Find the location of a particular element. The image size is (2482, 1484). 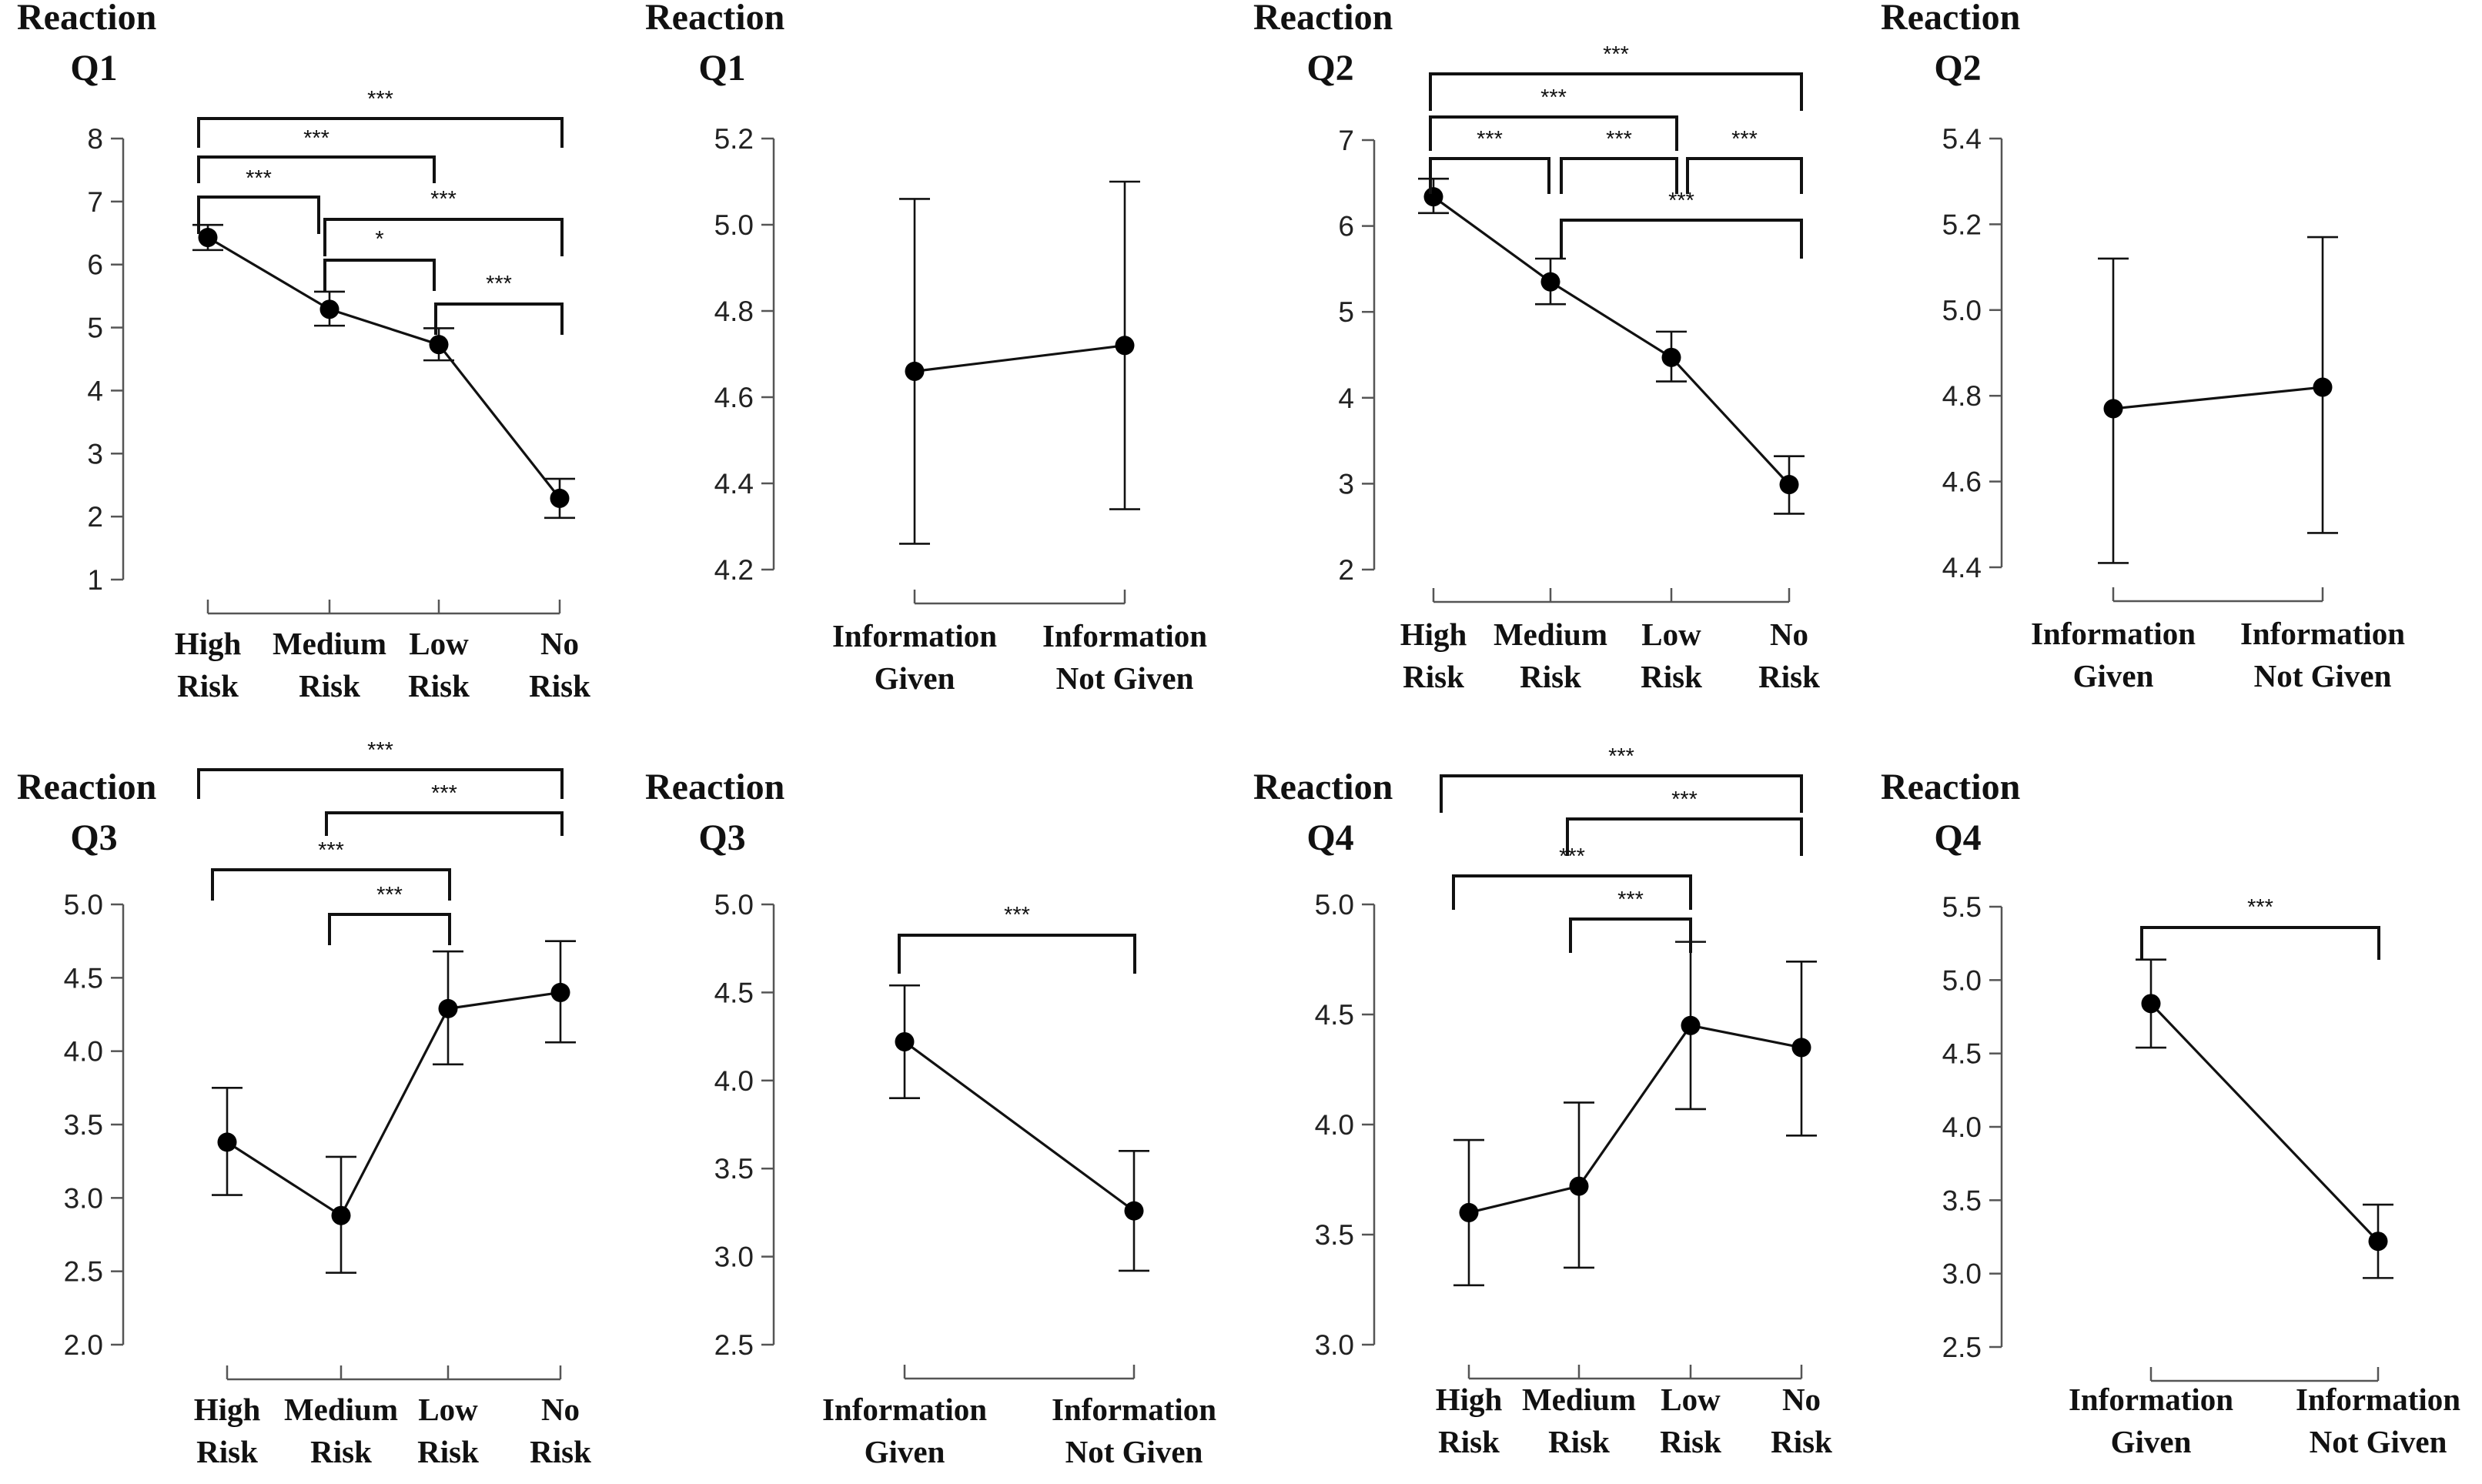

y-tick-label: 8 is located at coordinates (95, 139).